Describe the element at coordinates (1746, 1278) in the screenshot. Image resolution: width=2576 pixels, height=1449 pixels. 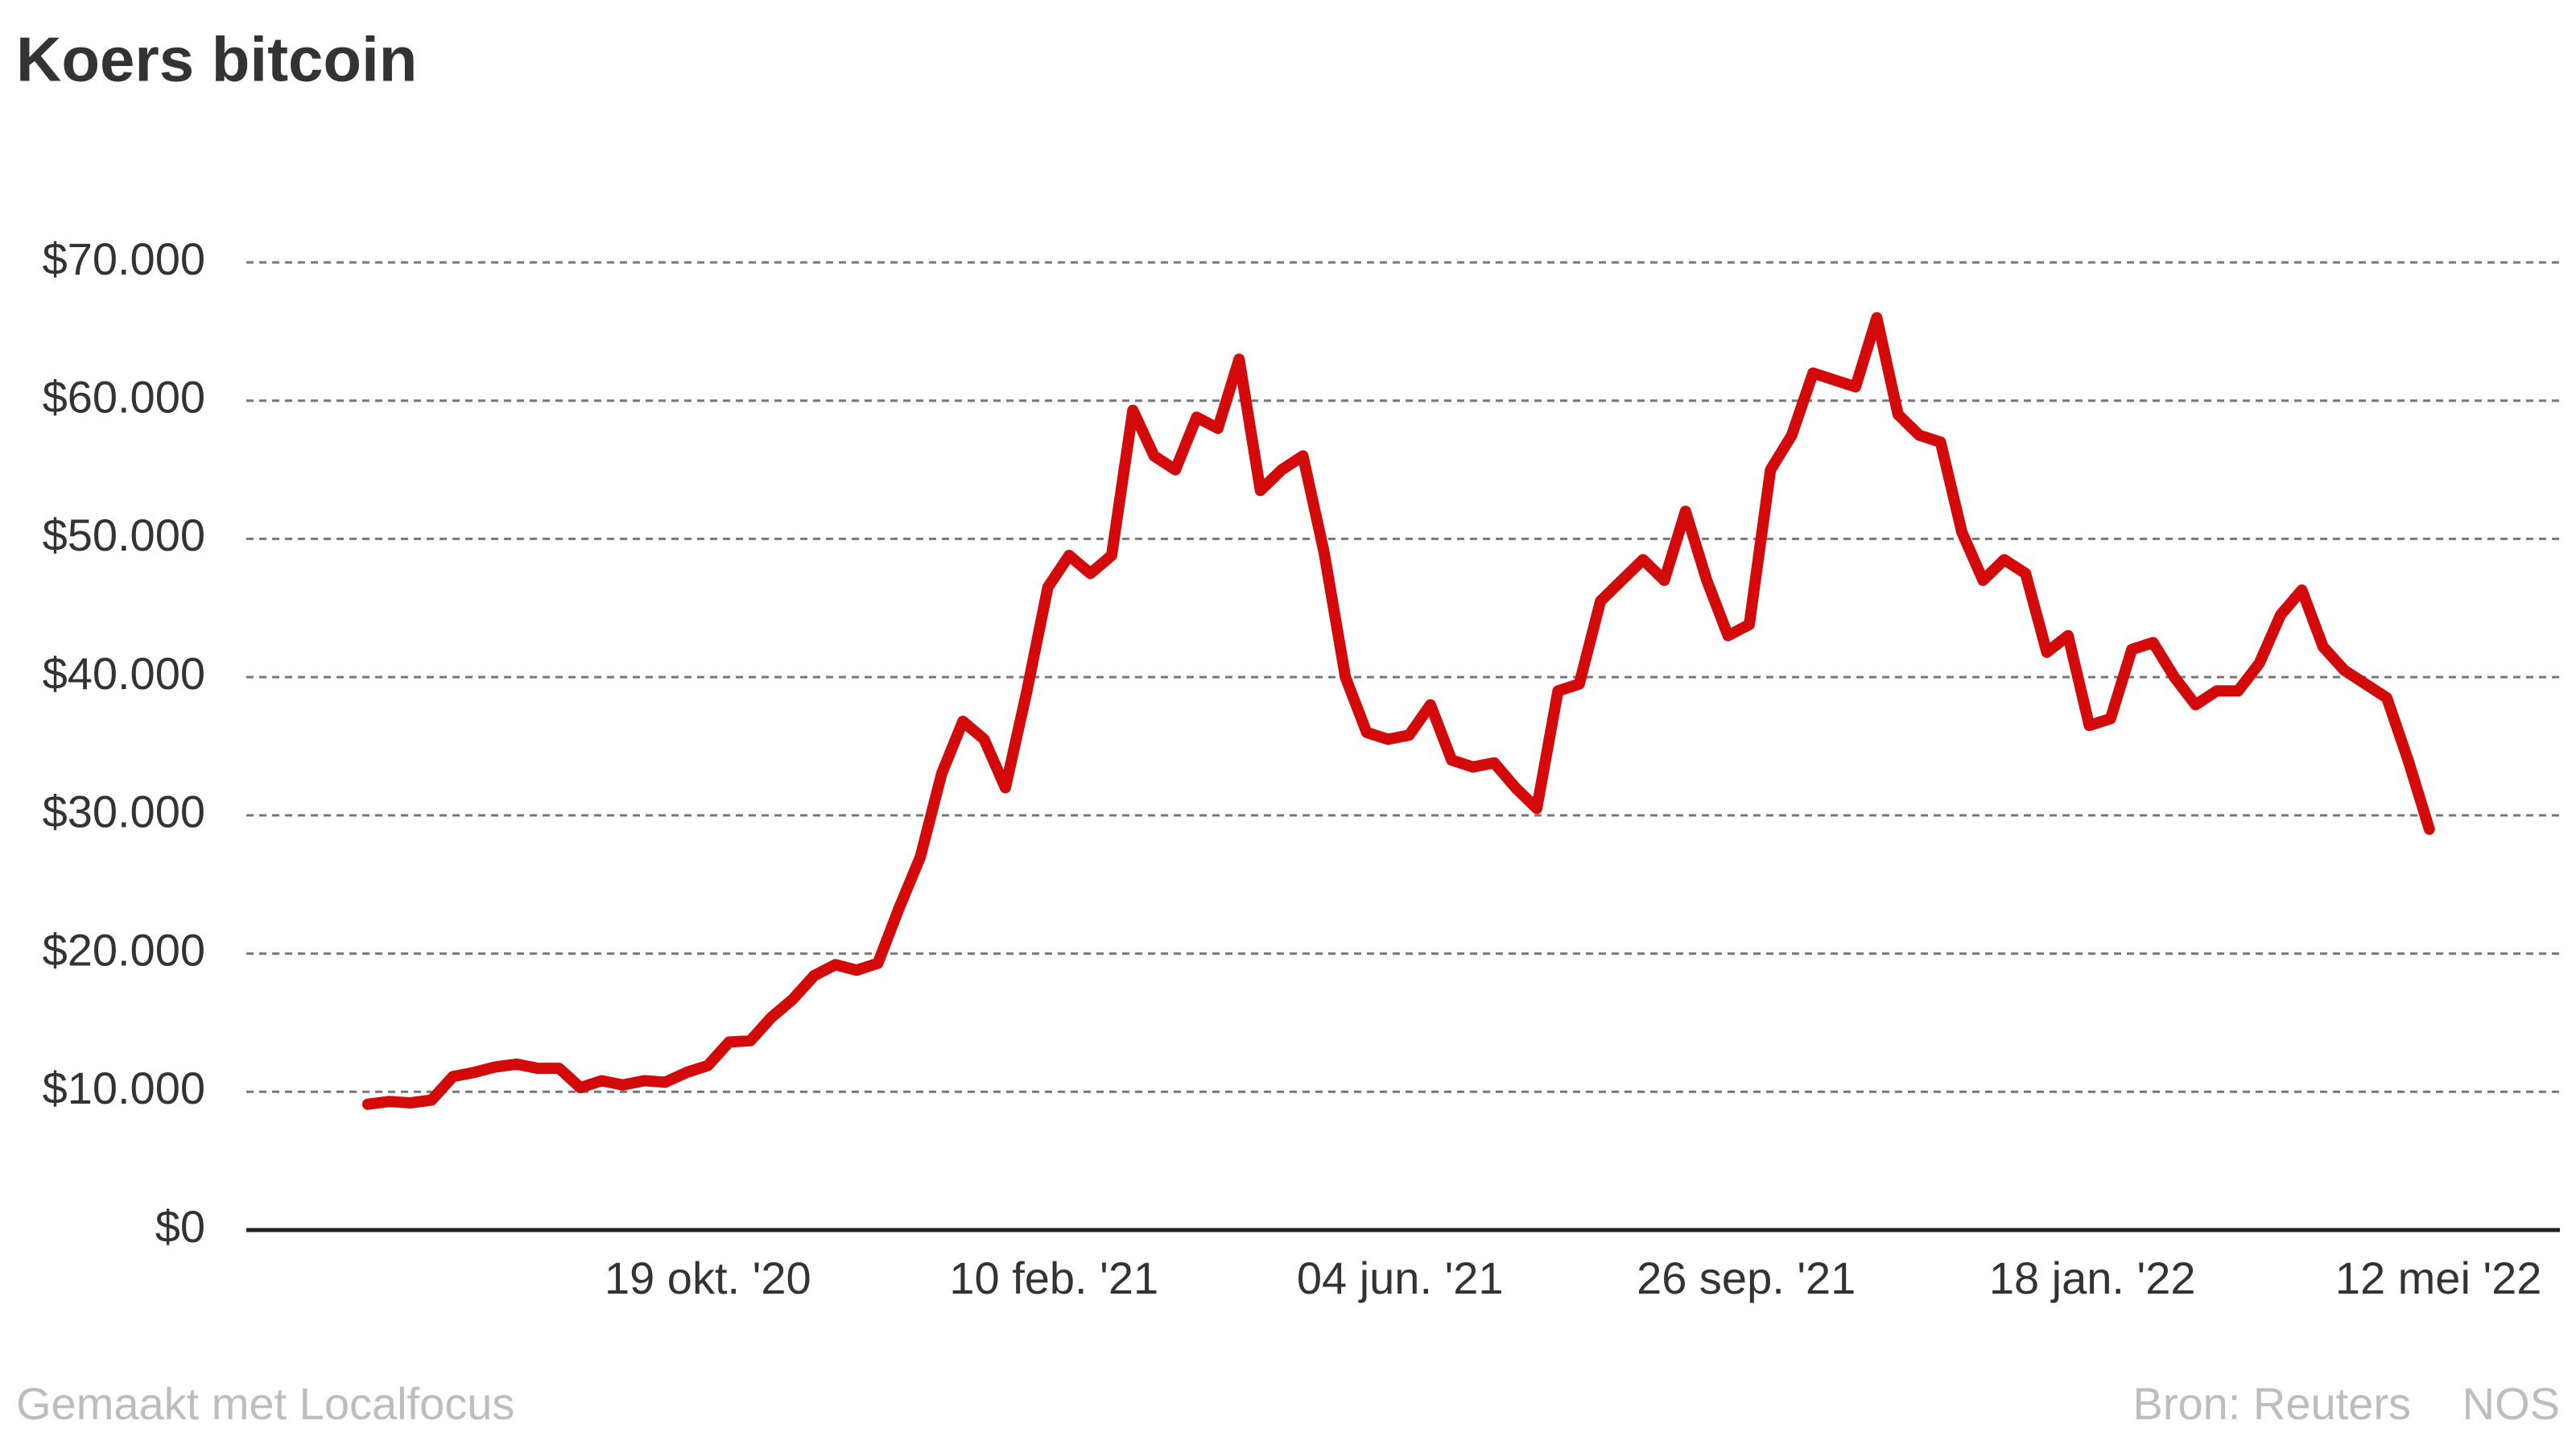
I see `x-tick-label: 26 sep. '21` at that location.